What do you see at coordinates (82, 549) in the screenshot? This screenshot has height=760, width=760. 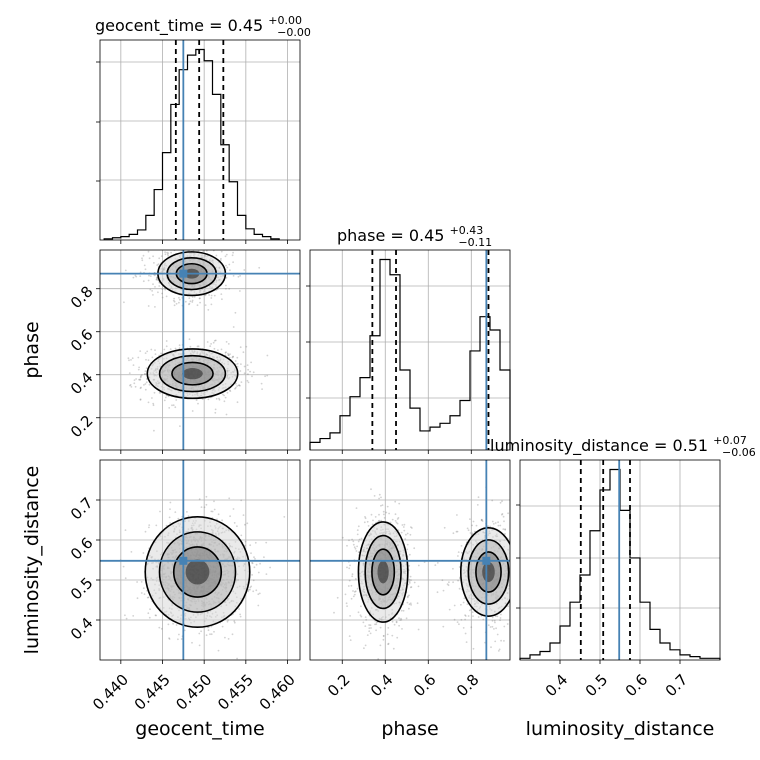 I see `ytick-label-luminosity_distance-2: 0.6` at bounding box center [82, 549].